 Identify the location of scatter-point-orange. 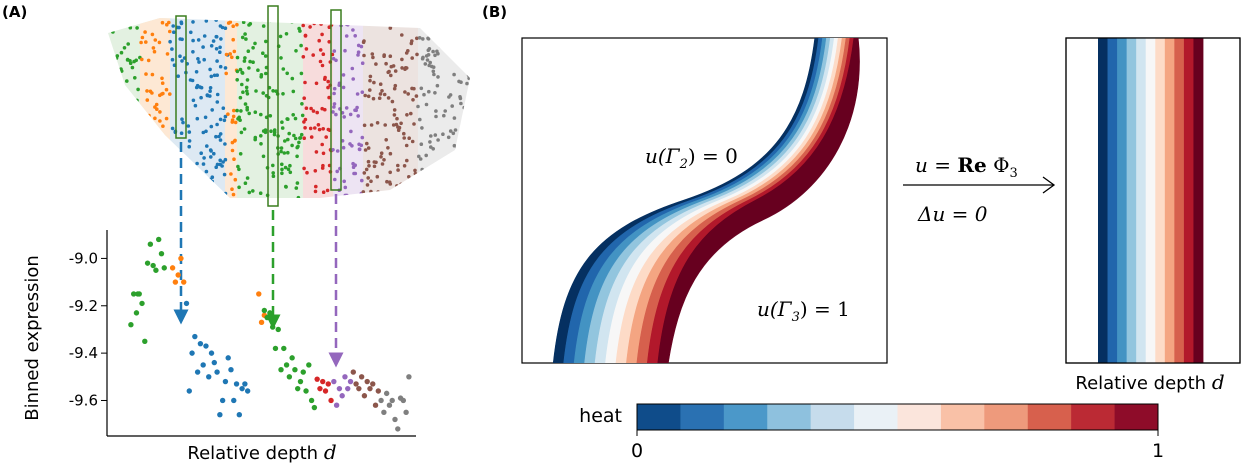
(181, 258).